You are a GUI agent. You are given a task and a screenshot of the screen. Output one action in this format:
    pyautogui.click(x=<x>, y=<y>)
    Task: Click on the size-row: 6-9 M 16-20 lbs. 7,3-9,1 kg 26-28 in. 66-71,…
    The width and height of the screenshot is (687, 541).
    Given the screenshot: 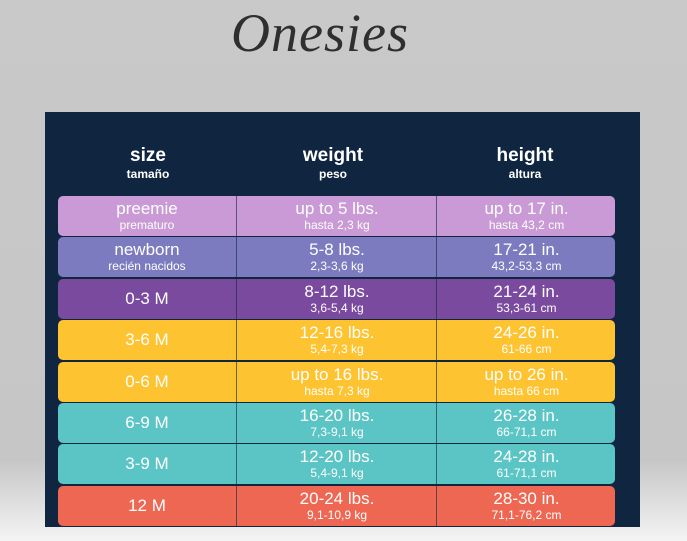 What is the action you would take?
    pyautogui.click(x=336, y=423)
    